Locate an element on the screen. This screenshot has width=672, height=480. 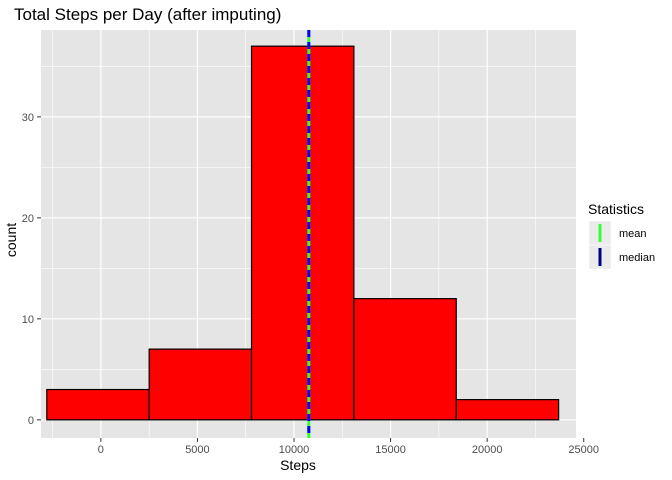
x-tick-label: 10000 is located at coordinates (294, 450).